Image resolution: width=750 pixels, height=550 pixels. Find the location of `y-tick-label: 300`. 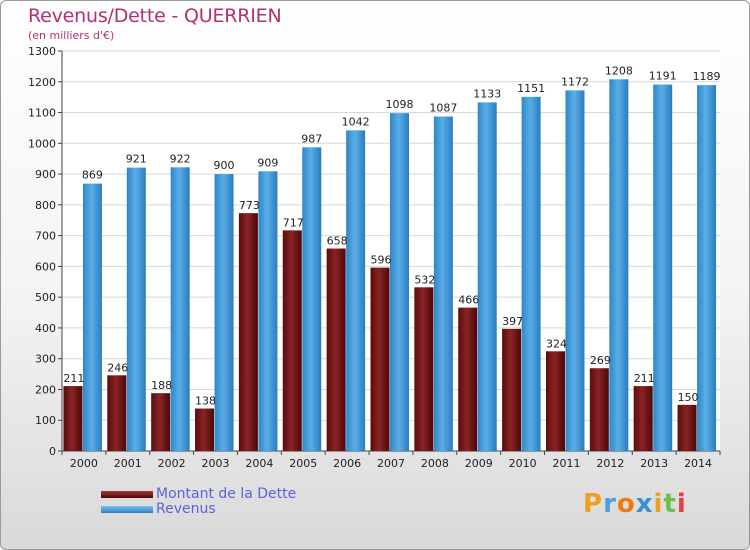

y-tick-label: 300 is located at coordinates (45, 359).